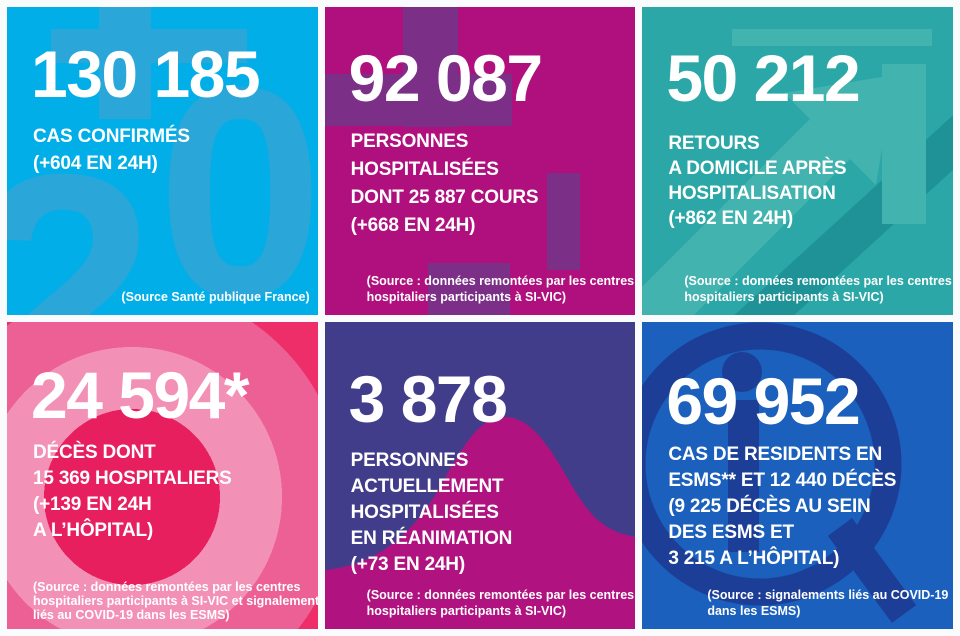 Image resolution: width=960 pixels, height=636 pixels. I want to click on wave-blob-decoration, so click(480, 522).